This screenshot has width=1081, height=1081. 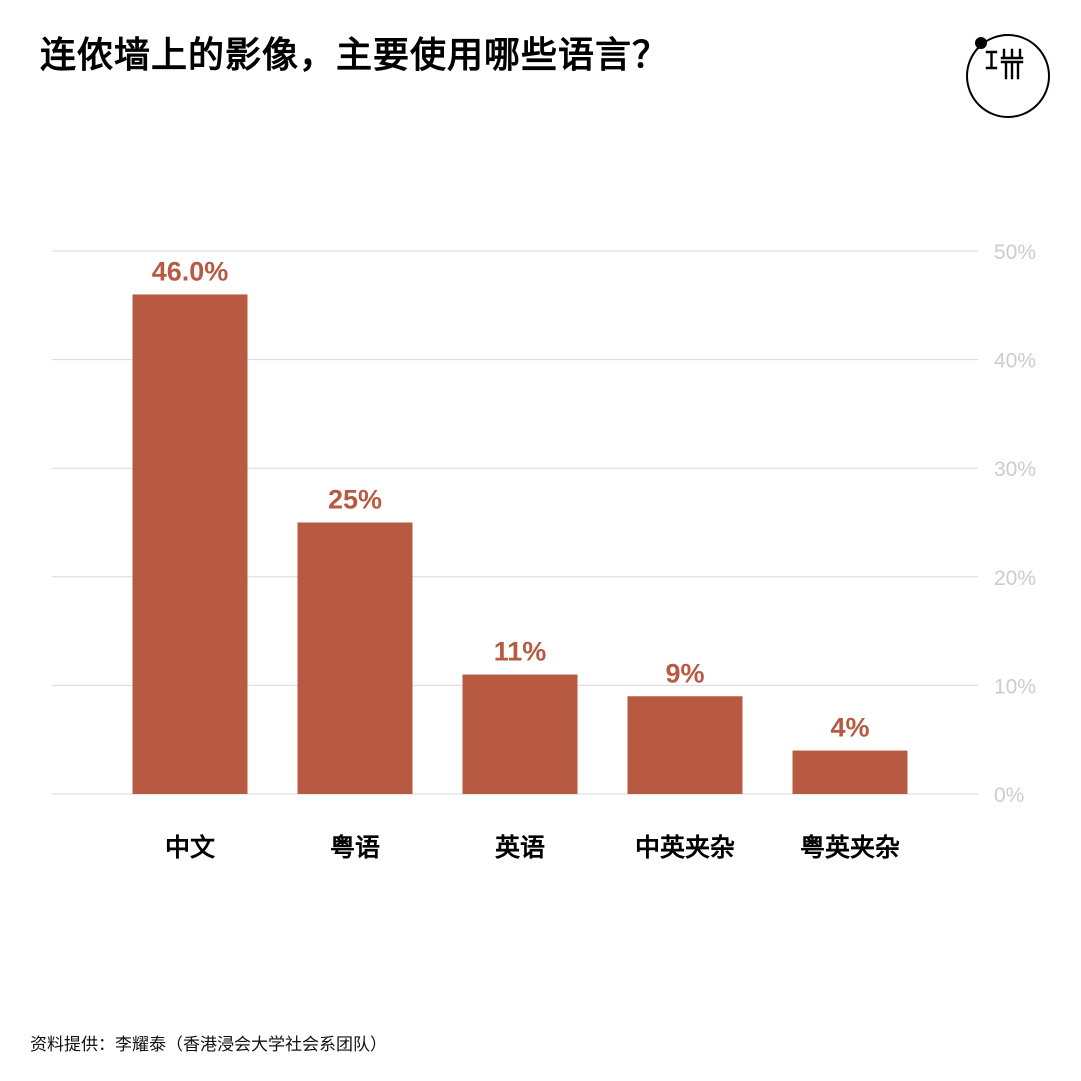 I want to click on y-tick-label: 40%, so click(x=1015, y=361).